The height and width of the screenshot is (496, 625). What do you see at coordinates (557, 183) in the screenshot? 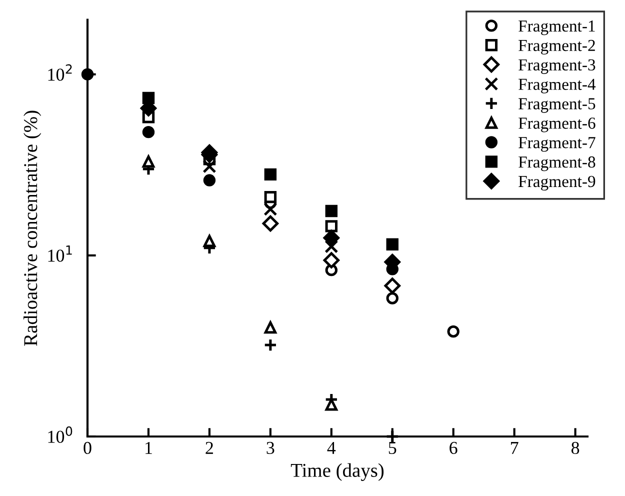
I see `legend-label: Fragment-9` at bounding box center [557, 183].